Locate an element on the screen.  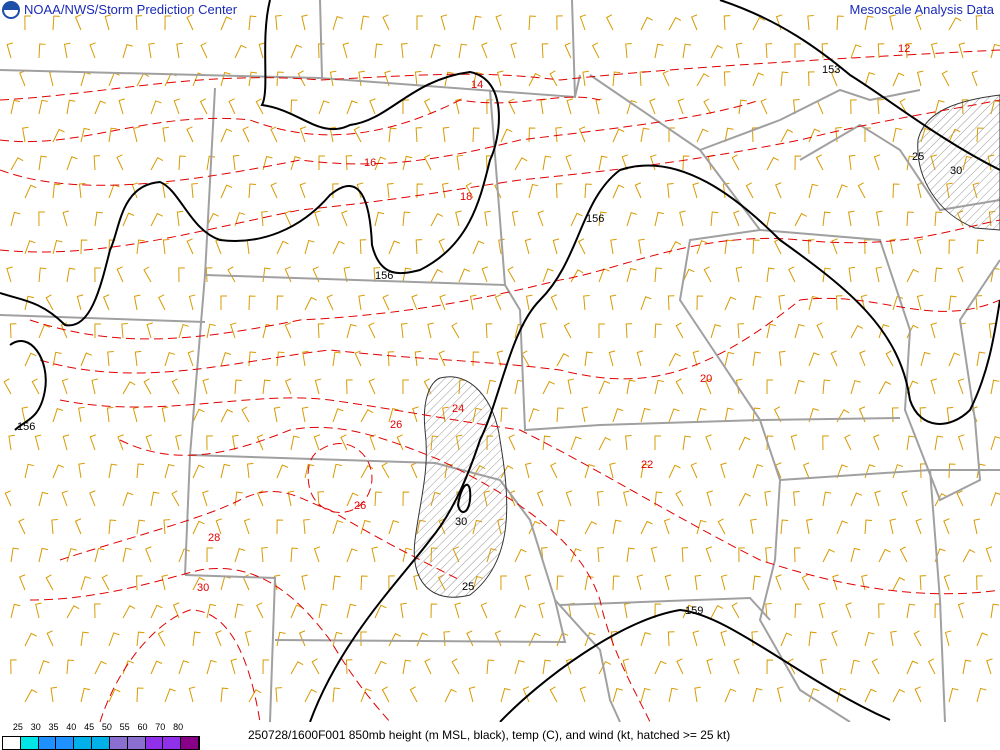
legend-swatch is located at coordinates (154, 743).